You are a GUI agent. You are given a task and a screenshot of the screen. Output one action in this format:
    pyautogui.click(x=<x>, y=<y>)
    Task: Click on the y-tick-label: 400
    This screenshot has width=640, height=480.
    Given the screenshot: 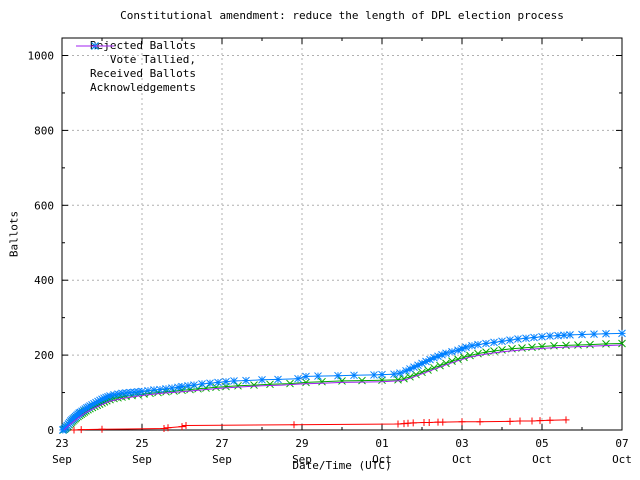 What is the action you would take?
    pyautogui.click(x=44, y=280)
    